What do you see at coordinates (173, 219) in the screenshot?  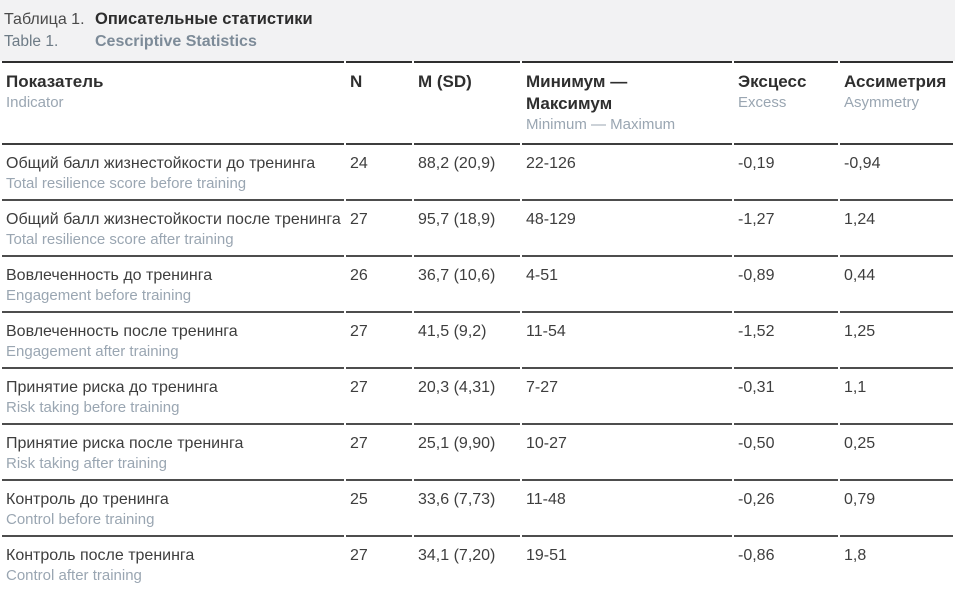 I see `indicator-ru: Общий балл жизнестойкости после тренинга` at bounding box center [173, 219].